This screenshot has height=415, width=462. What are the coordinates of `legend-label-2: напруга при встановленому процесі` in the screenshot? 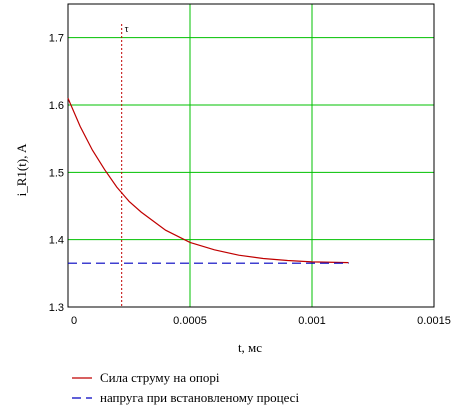 It's located at (199, 397).